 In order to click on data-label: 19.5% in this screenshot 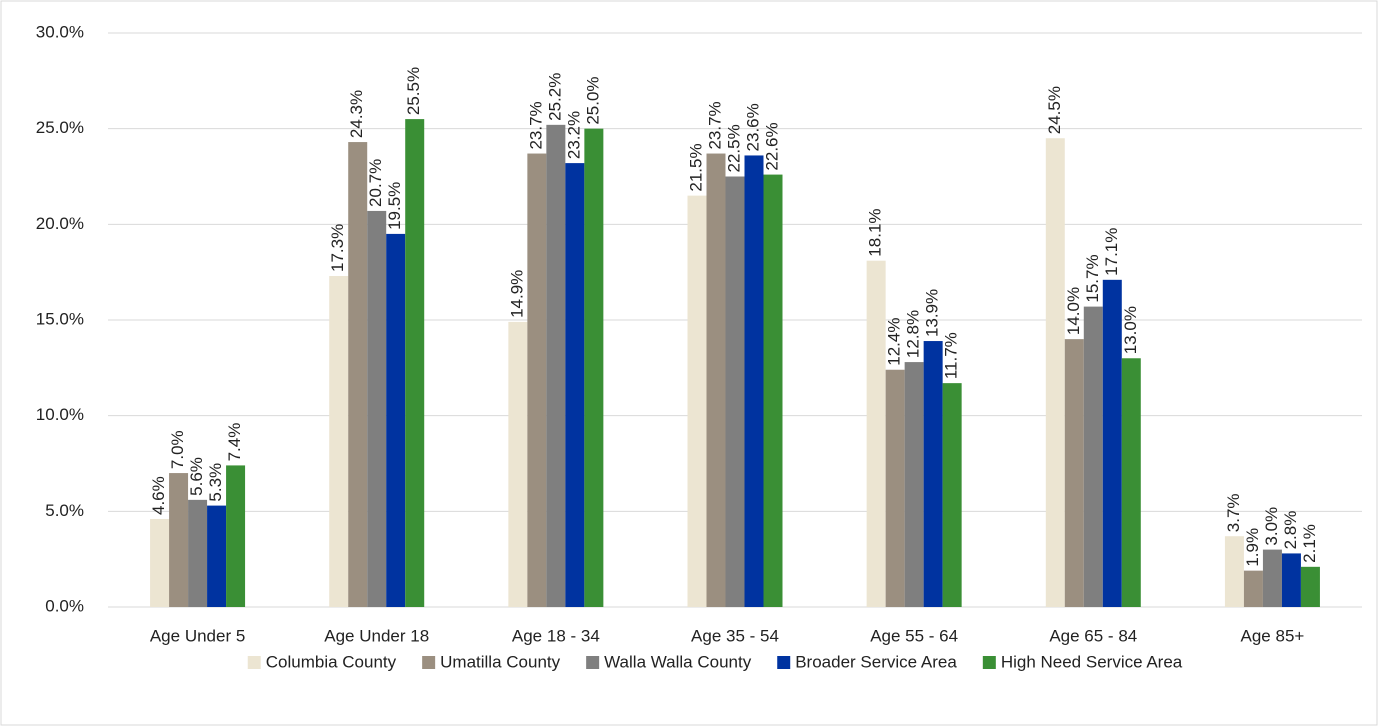, I will do `click(394, 206)`.